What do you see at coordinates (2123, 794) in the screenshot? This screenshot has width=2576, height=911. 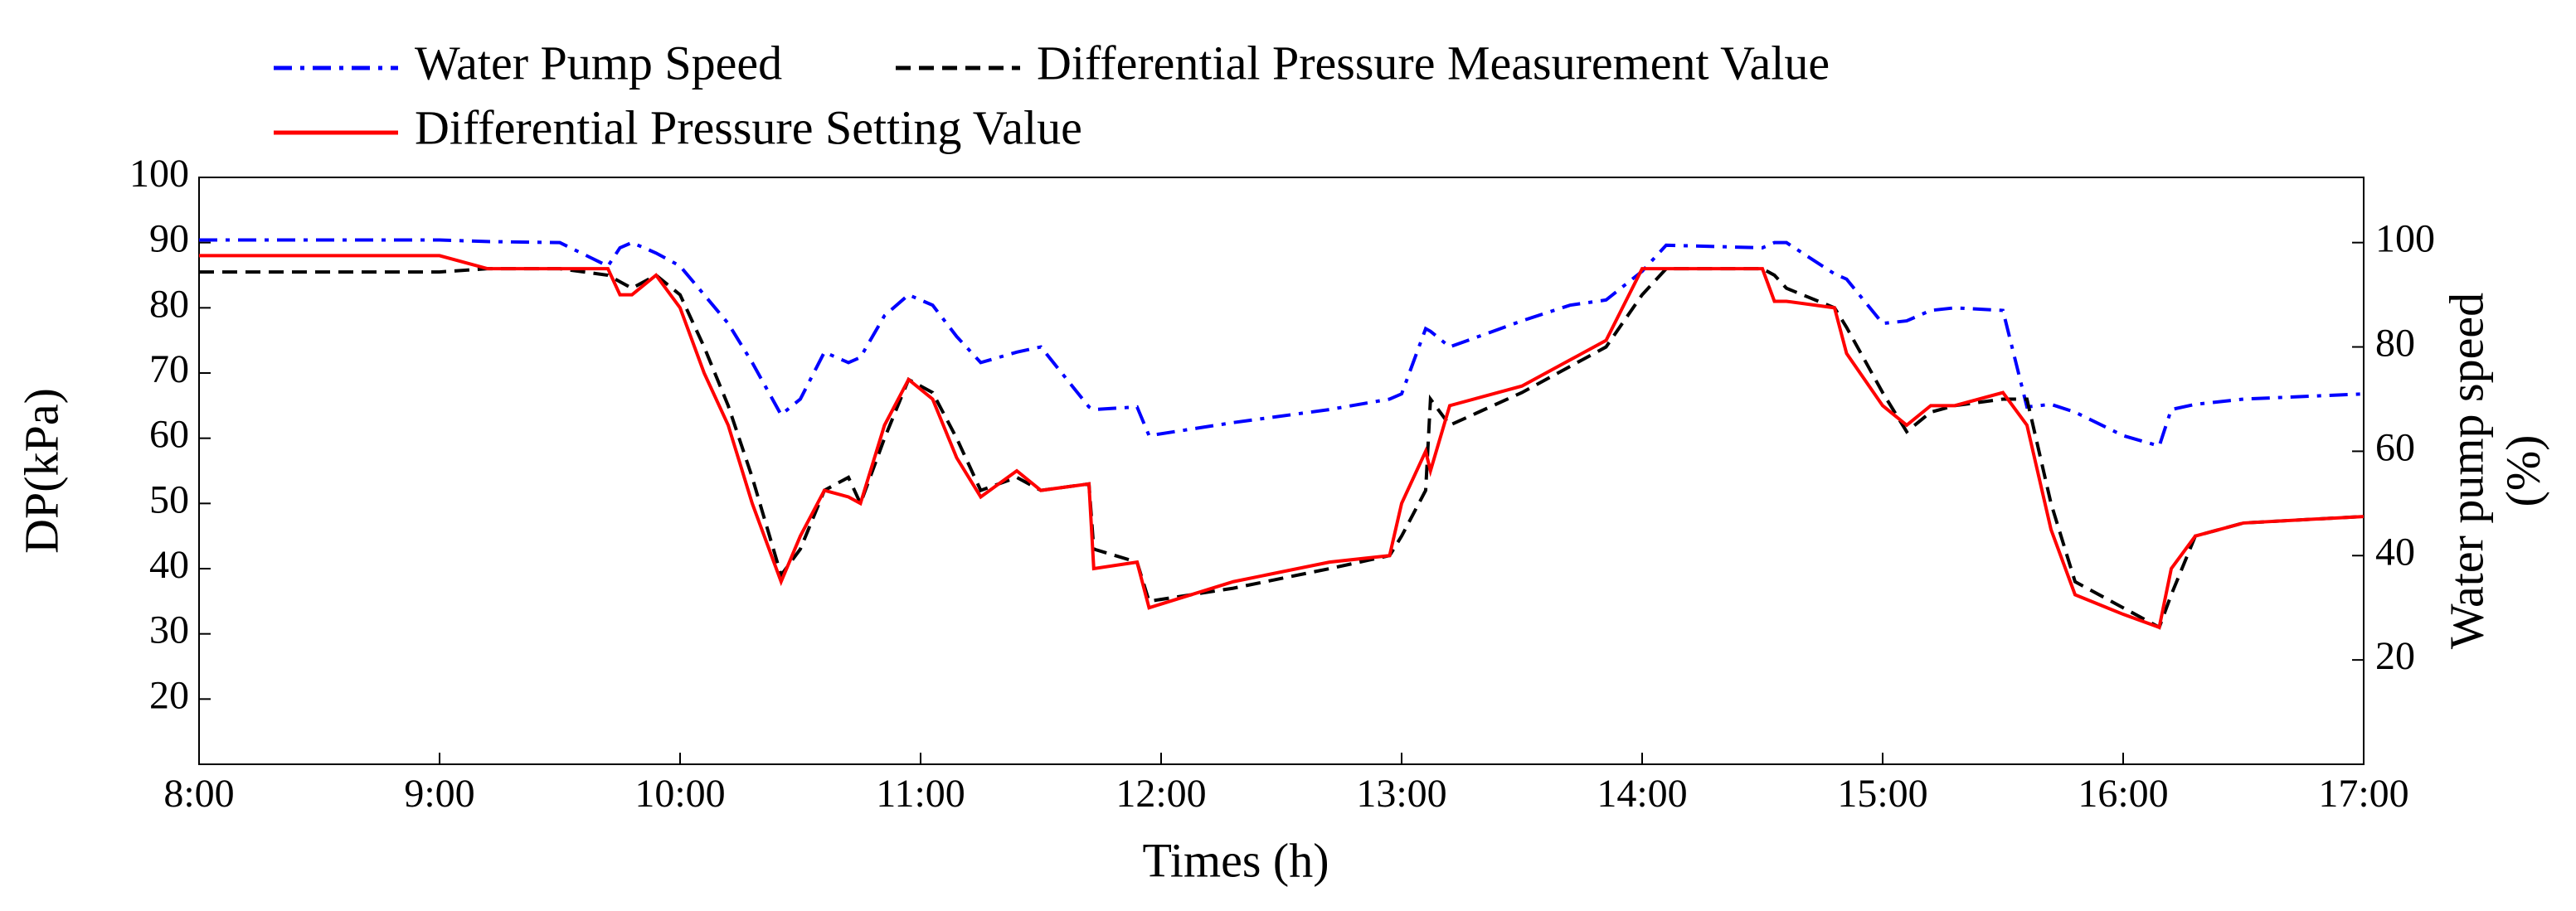 I see `x-tick-label: 16:00` at bounding box center [2123, 794].